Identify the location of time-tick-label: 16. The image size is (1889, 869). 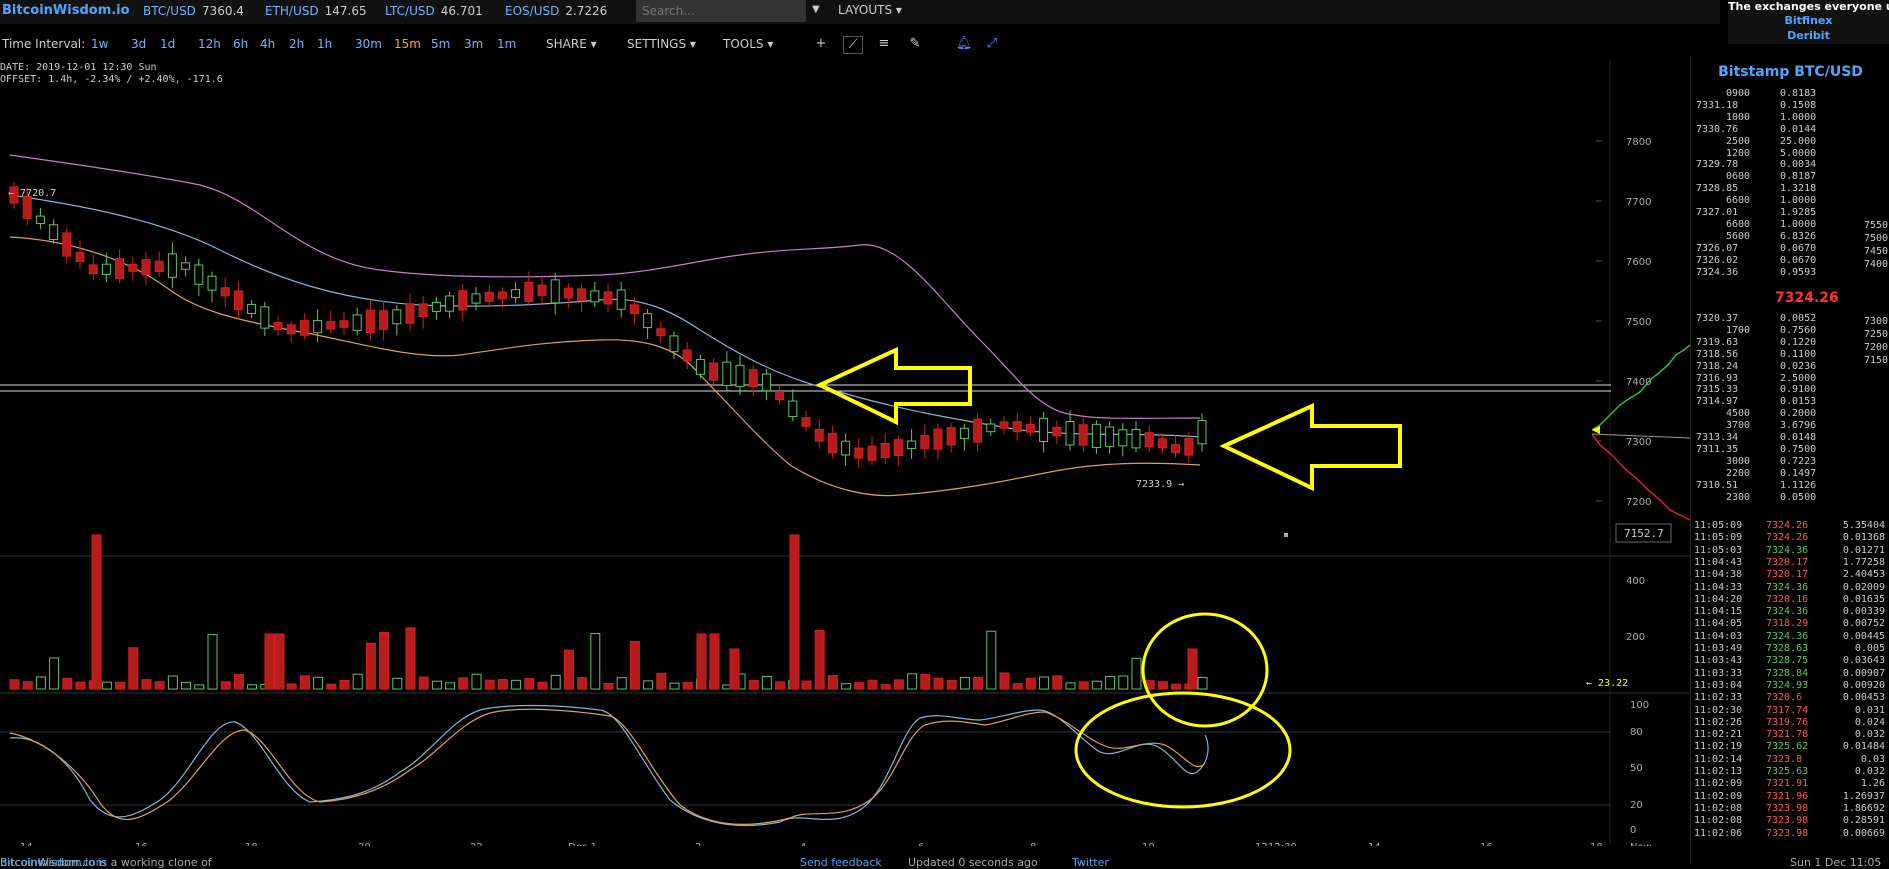
(141, 844).